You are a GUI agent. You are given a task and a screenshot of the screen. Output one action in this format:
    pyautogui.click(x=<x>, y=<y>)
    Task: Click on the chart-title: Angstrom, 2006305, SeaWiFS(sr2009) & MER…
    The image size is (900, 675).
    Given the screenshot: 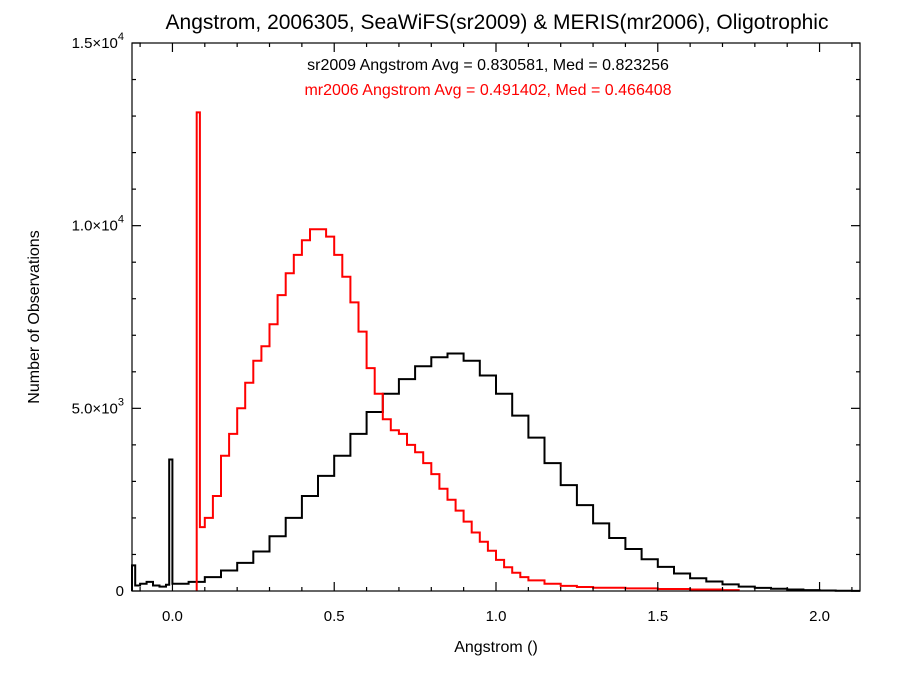 What is the action you would take?
    pyautogui.click(x=497, y=22)
    